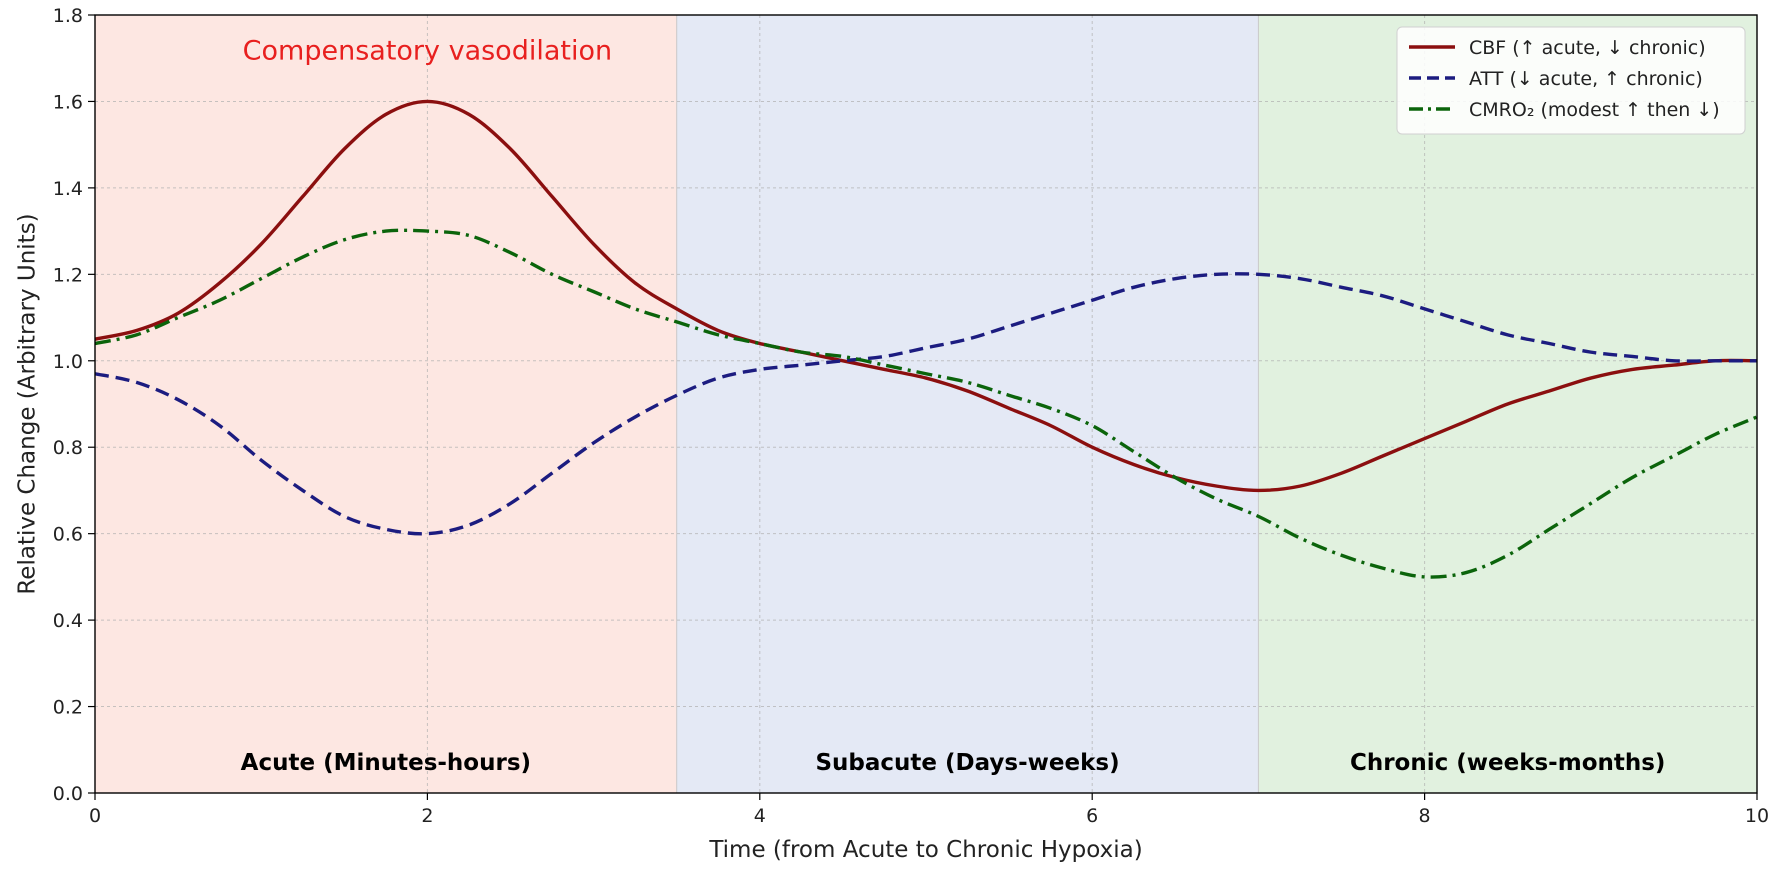 The height and width of the screenshot is (873, 1772). I want to click on x-axis-title: Time (from Acute to Chronic Hypoxia), so click(925, 850).